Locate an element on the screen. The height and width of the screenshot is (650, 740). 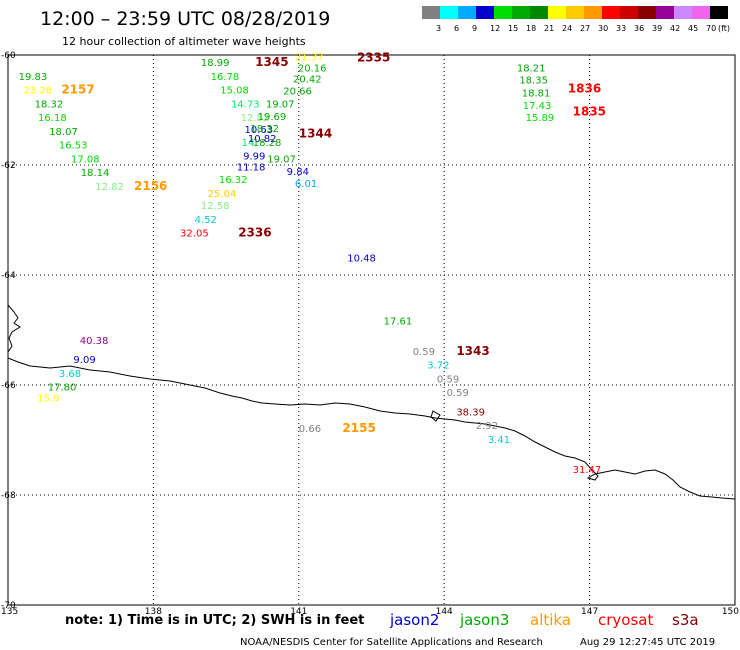
wave-height-value: 9.99 is located at coordinates (254, 157).